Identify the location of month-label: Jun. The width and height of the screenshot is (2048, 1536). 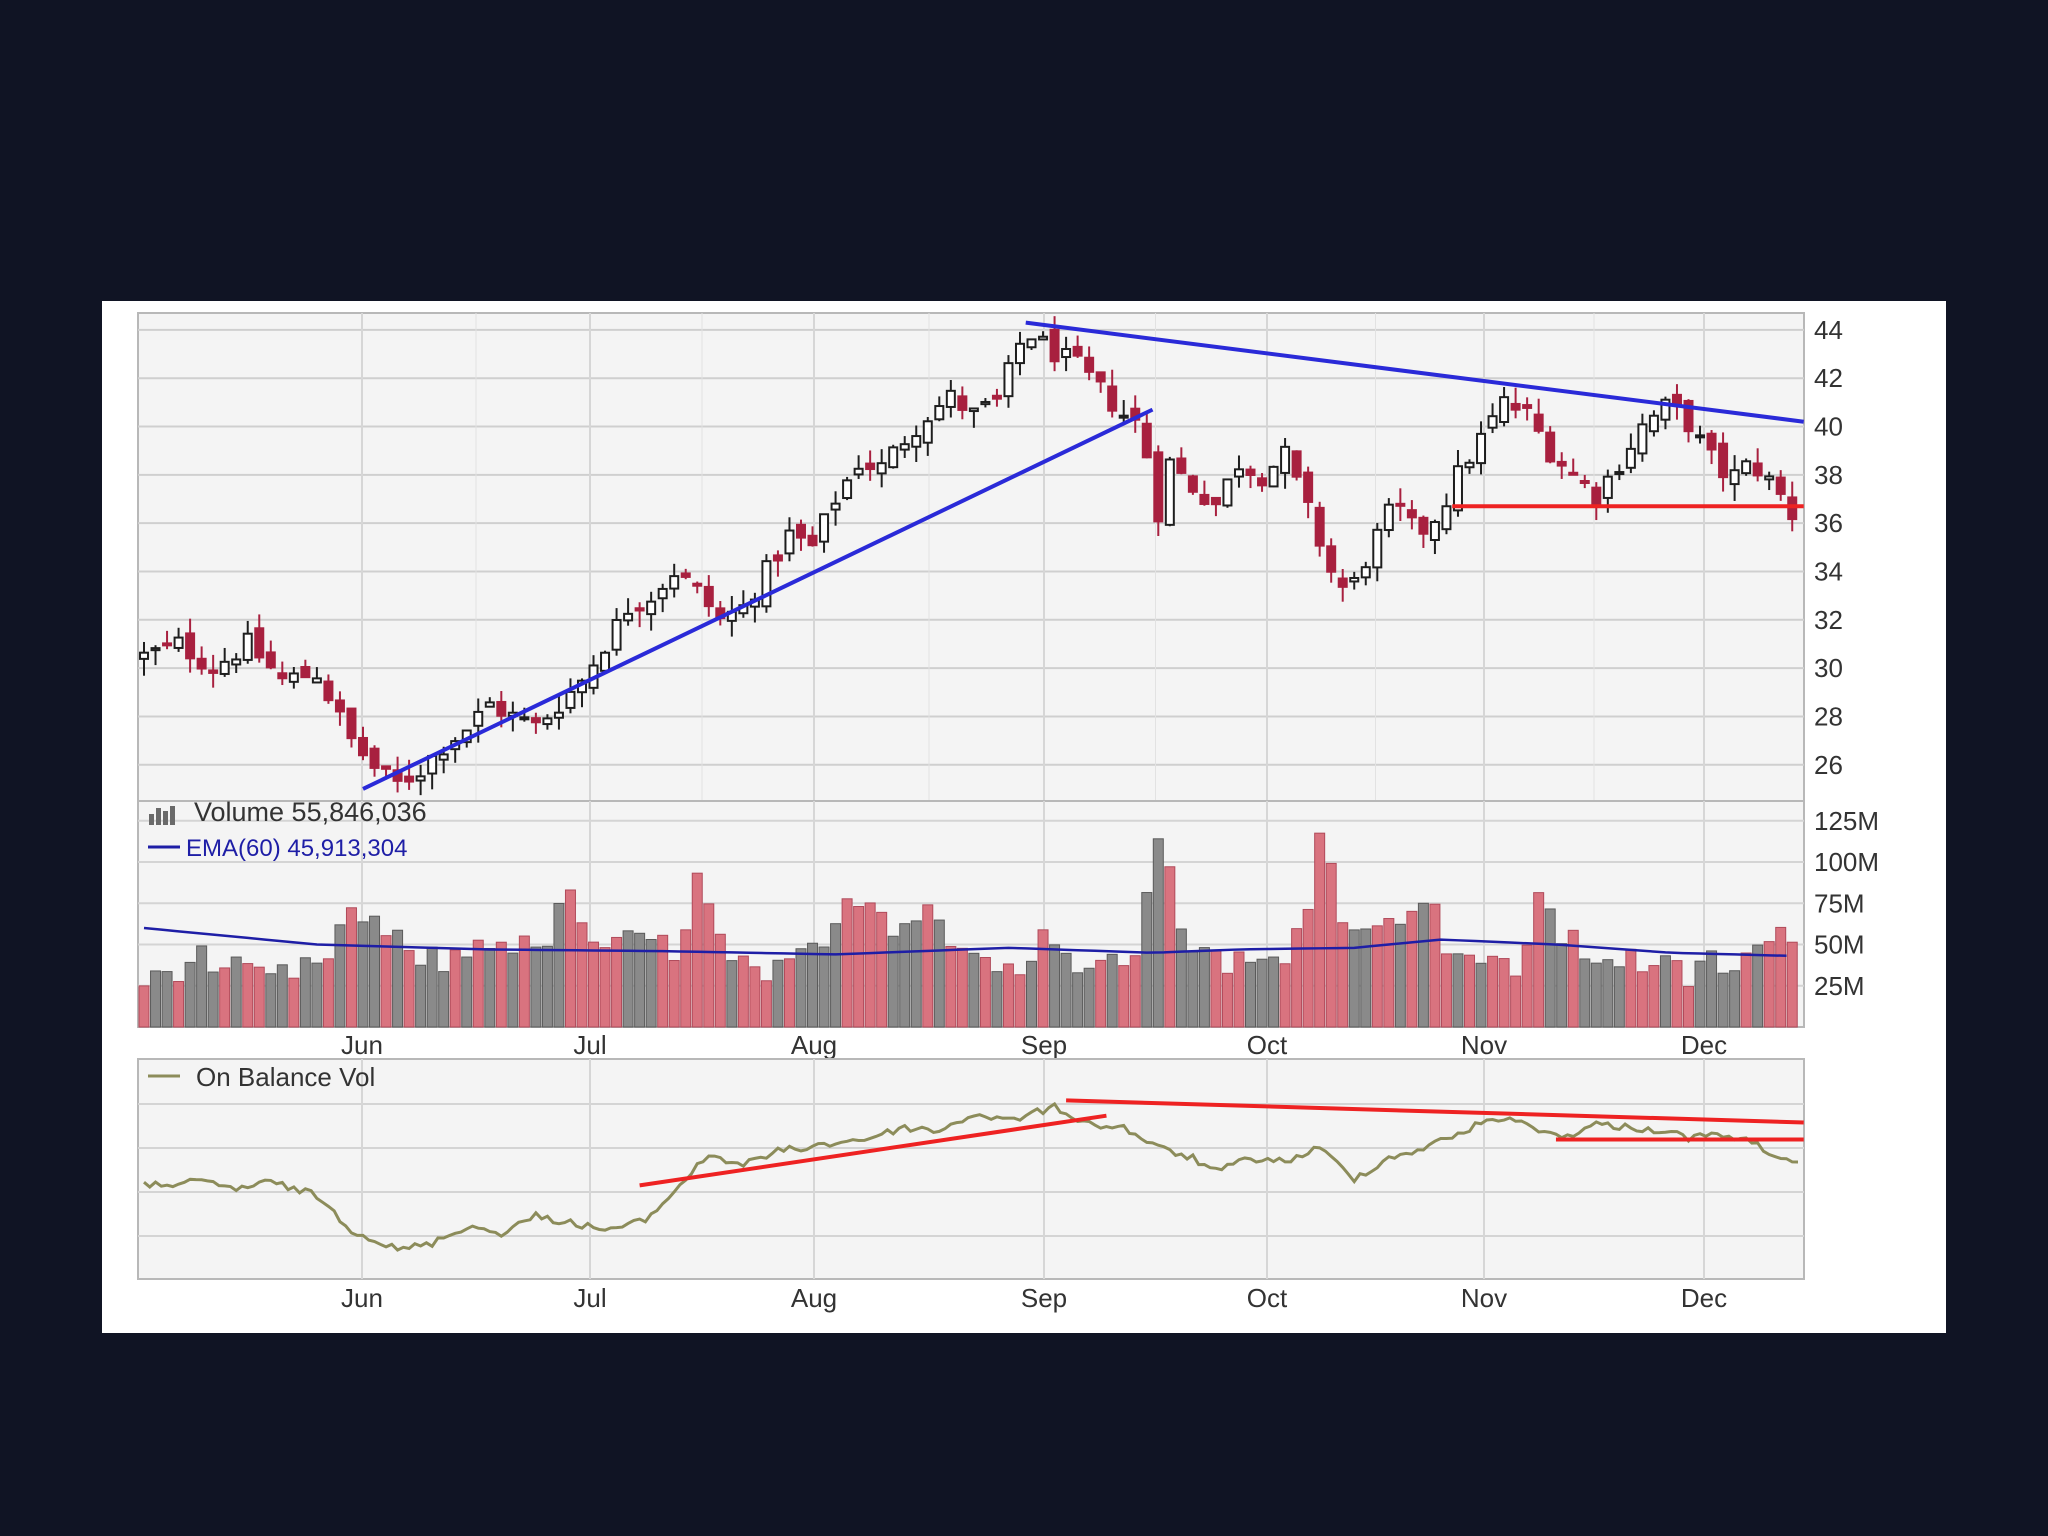
(362, 1045).